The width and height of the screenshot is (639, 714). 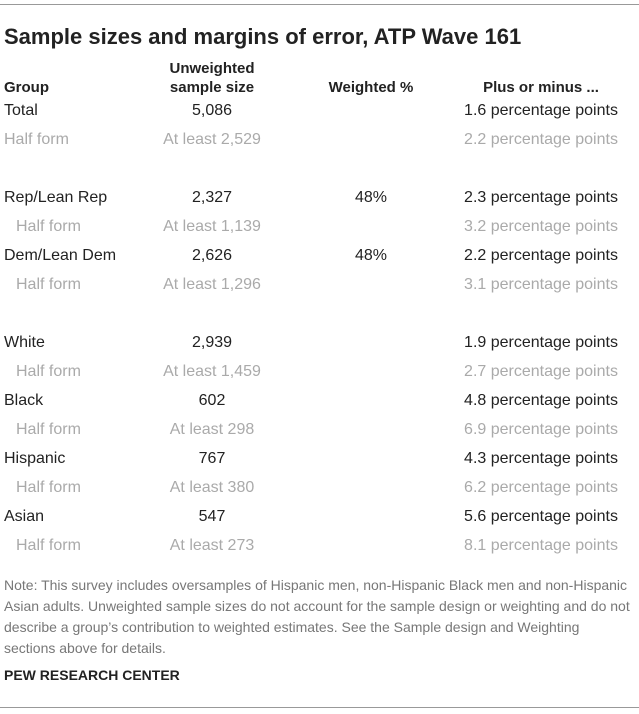 I want to click on group-cell: Dem/Lean Dem, so click(x=60, y=255).